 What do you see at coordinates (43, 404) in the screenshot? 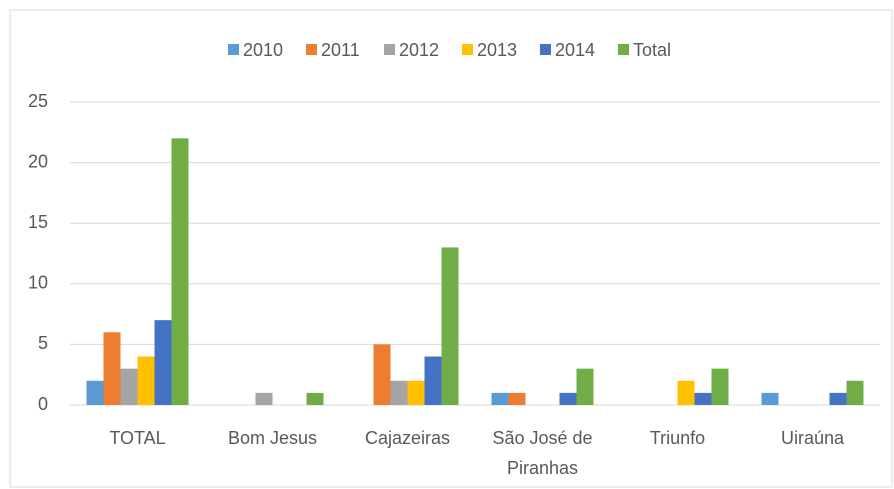
I see `y-tick-label: 0` at bounding box center [43, 404].